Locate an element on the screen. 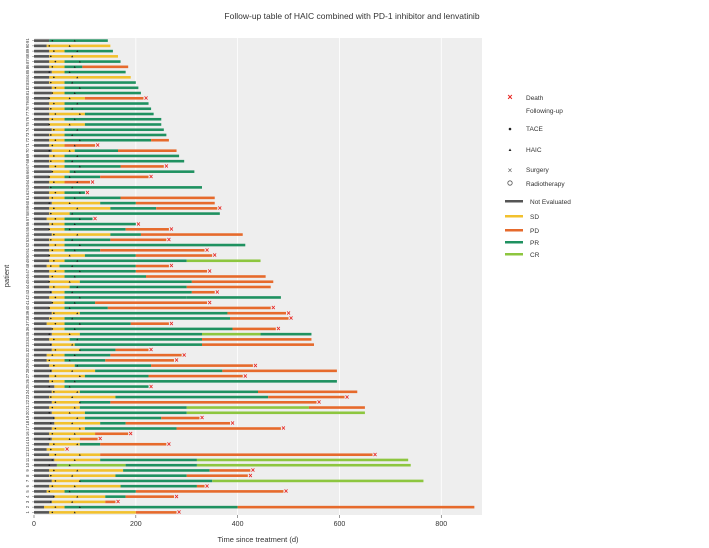  y-tick-label-5: 5 is located at coordinates (27, 491).